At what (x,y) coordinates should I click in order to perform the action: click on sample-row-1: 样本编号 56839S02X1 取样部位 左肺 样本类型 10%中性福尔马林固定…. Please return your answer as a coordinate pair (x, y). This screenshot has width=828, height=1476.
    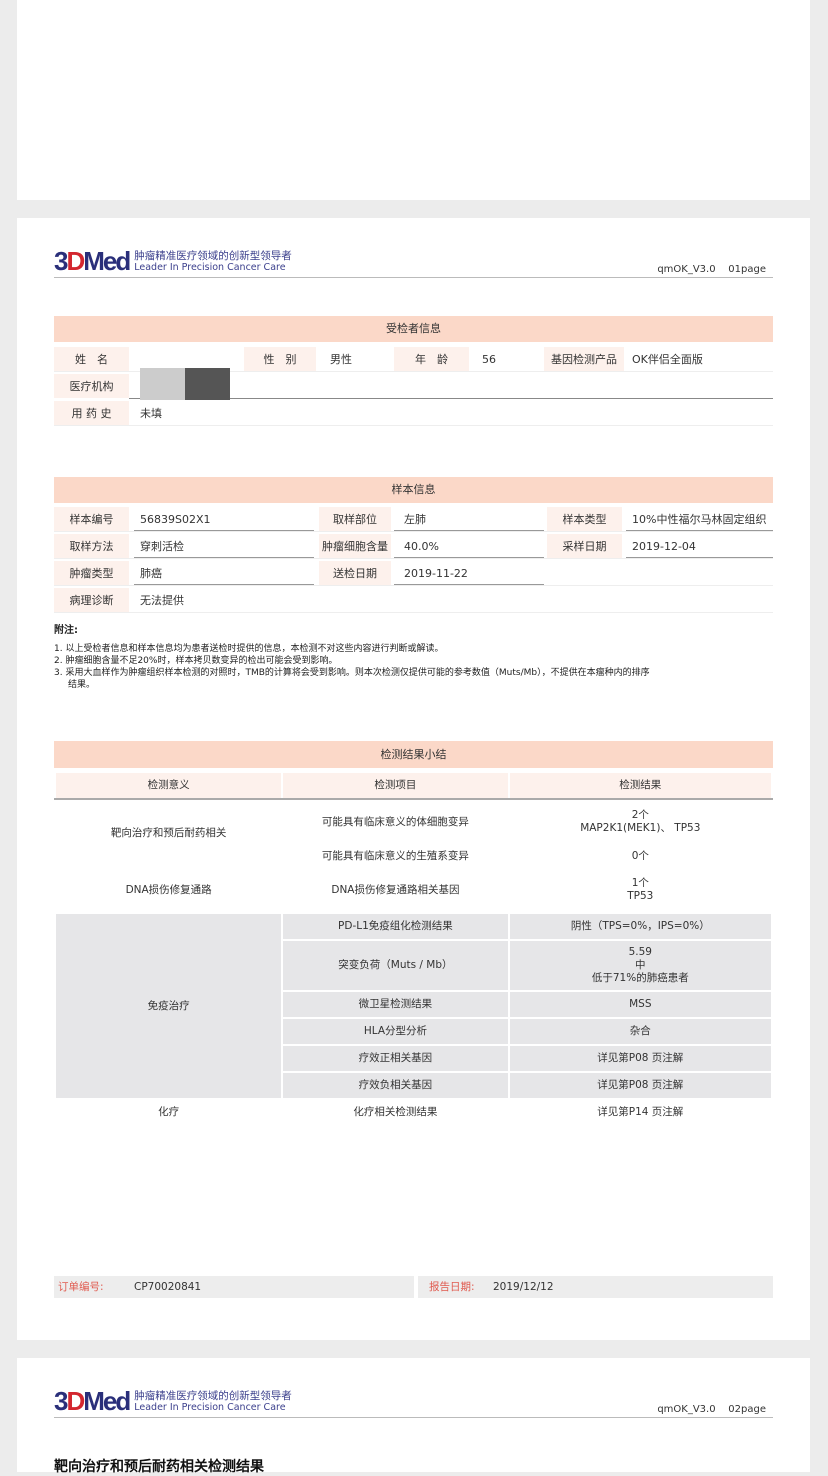
    Looking at the image, I should click on (413, 519).